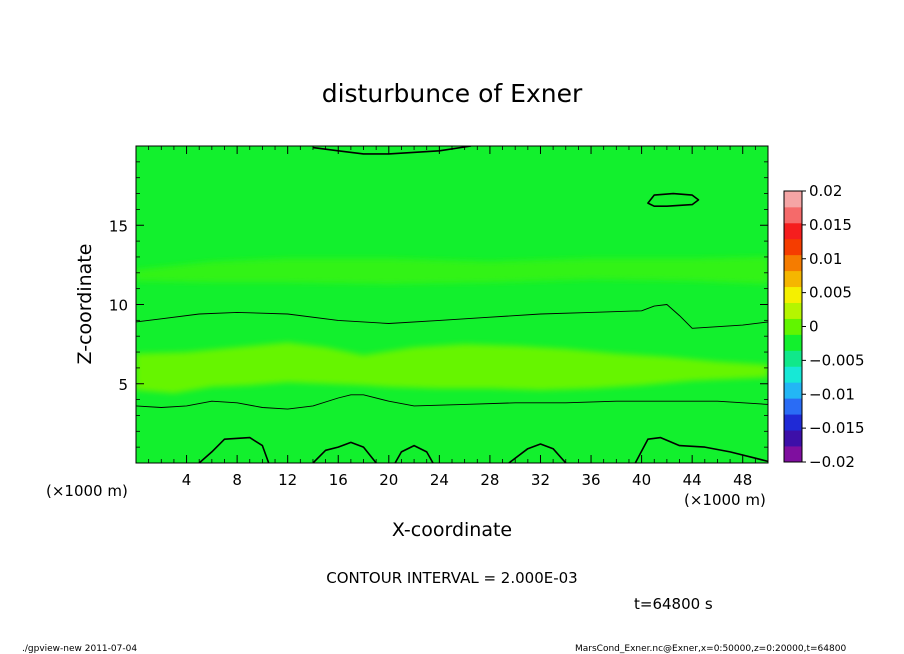  I want to click on region-upper-band, so click(452, 270).